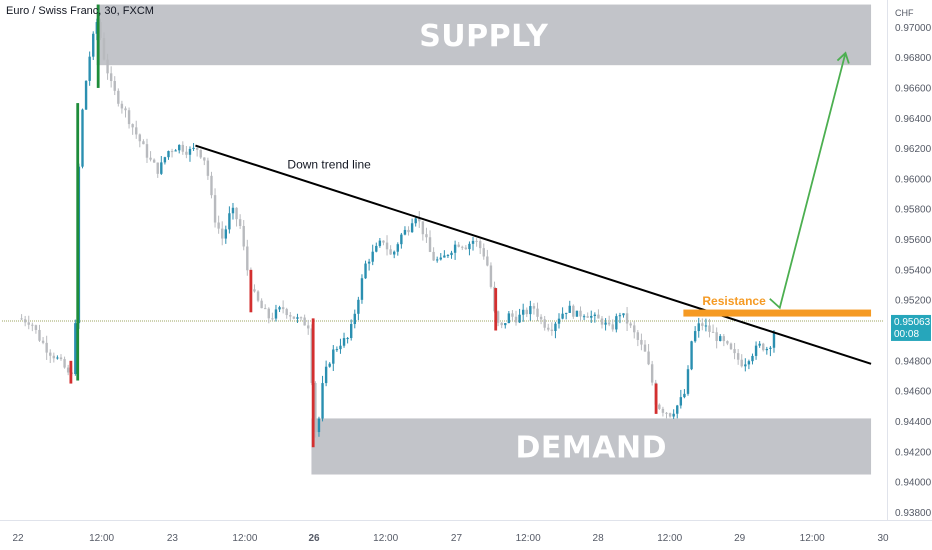 The width and height of the screenshot is (932, 550). What do you see at coordinates (913, 301) in the screenshot?
I see `y-tick-label: 0.95200` at bounding box center [913, 301].